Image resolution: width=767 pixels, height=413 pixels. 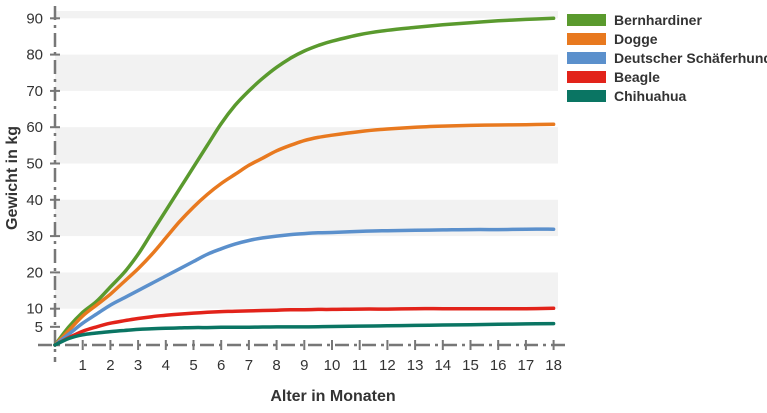 What do you see at coordinates (526, 365) in the screenshot?
I see `x-tick-label: 17` at bounding box center [526, 365].